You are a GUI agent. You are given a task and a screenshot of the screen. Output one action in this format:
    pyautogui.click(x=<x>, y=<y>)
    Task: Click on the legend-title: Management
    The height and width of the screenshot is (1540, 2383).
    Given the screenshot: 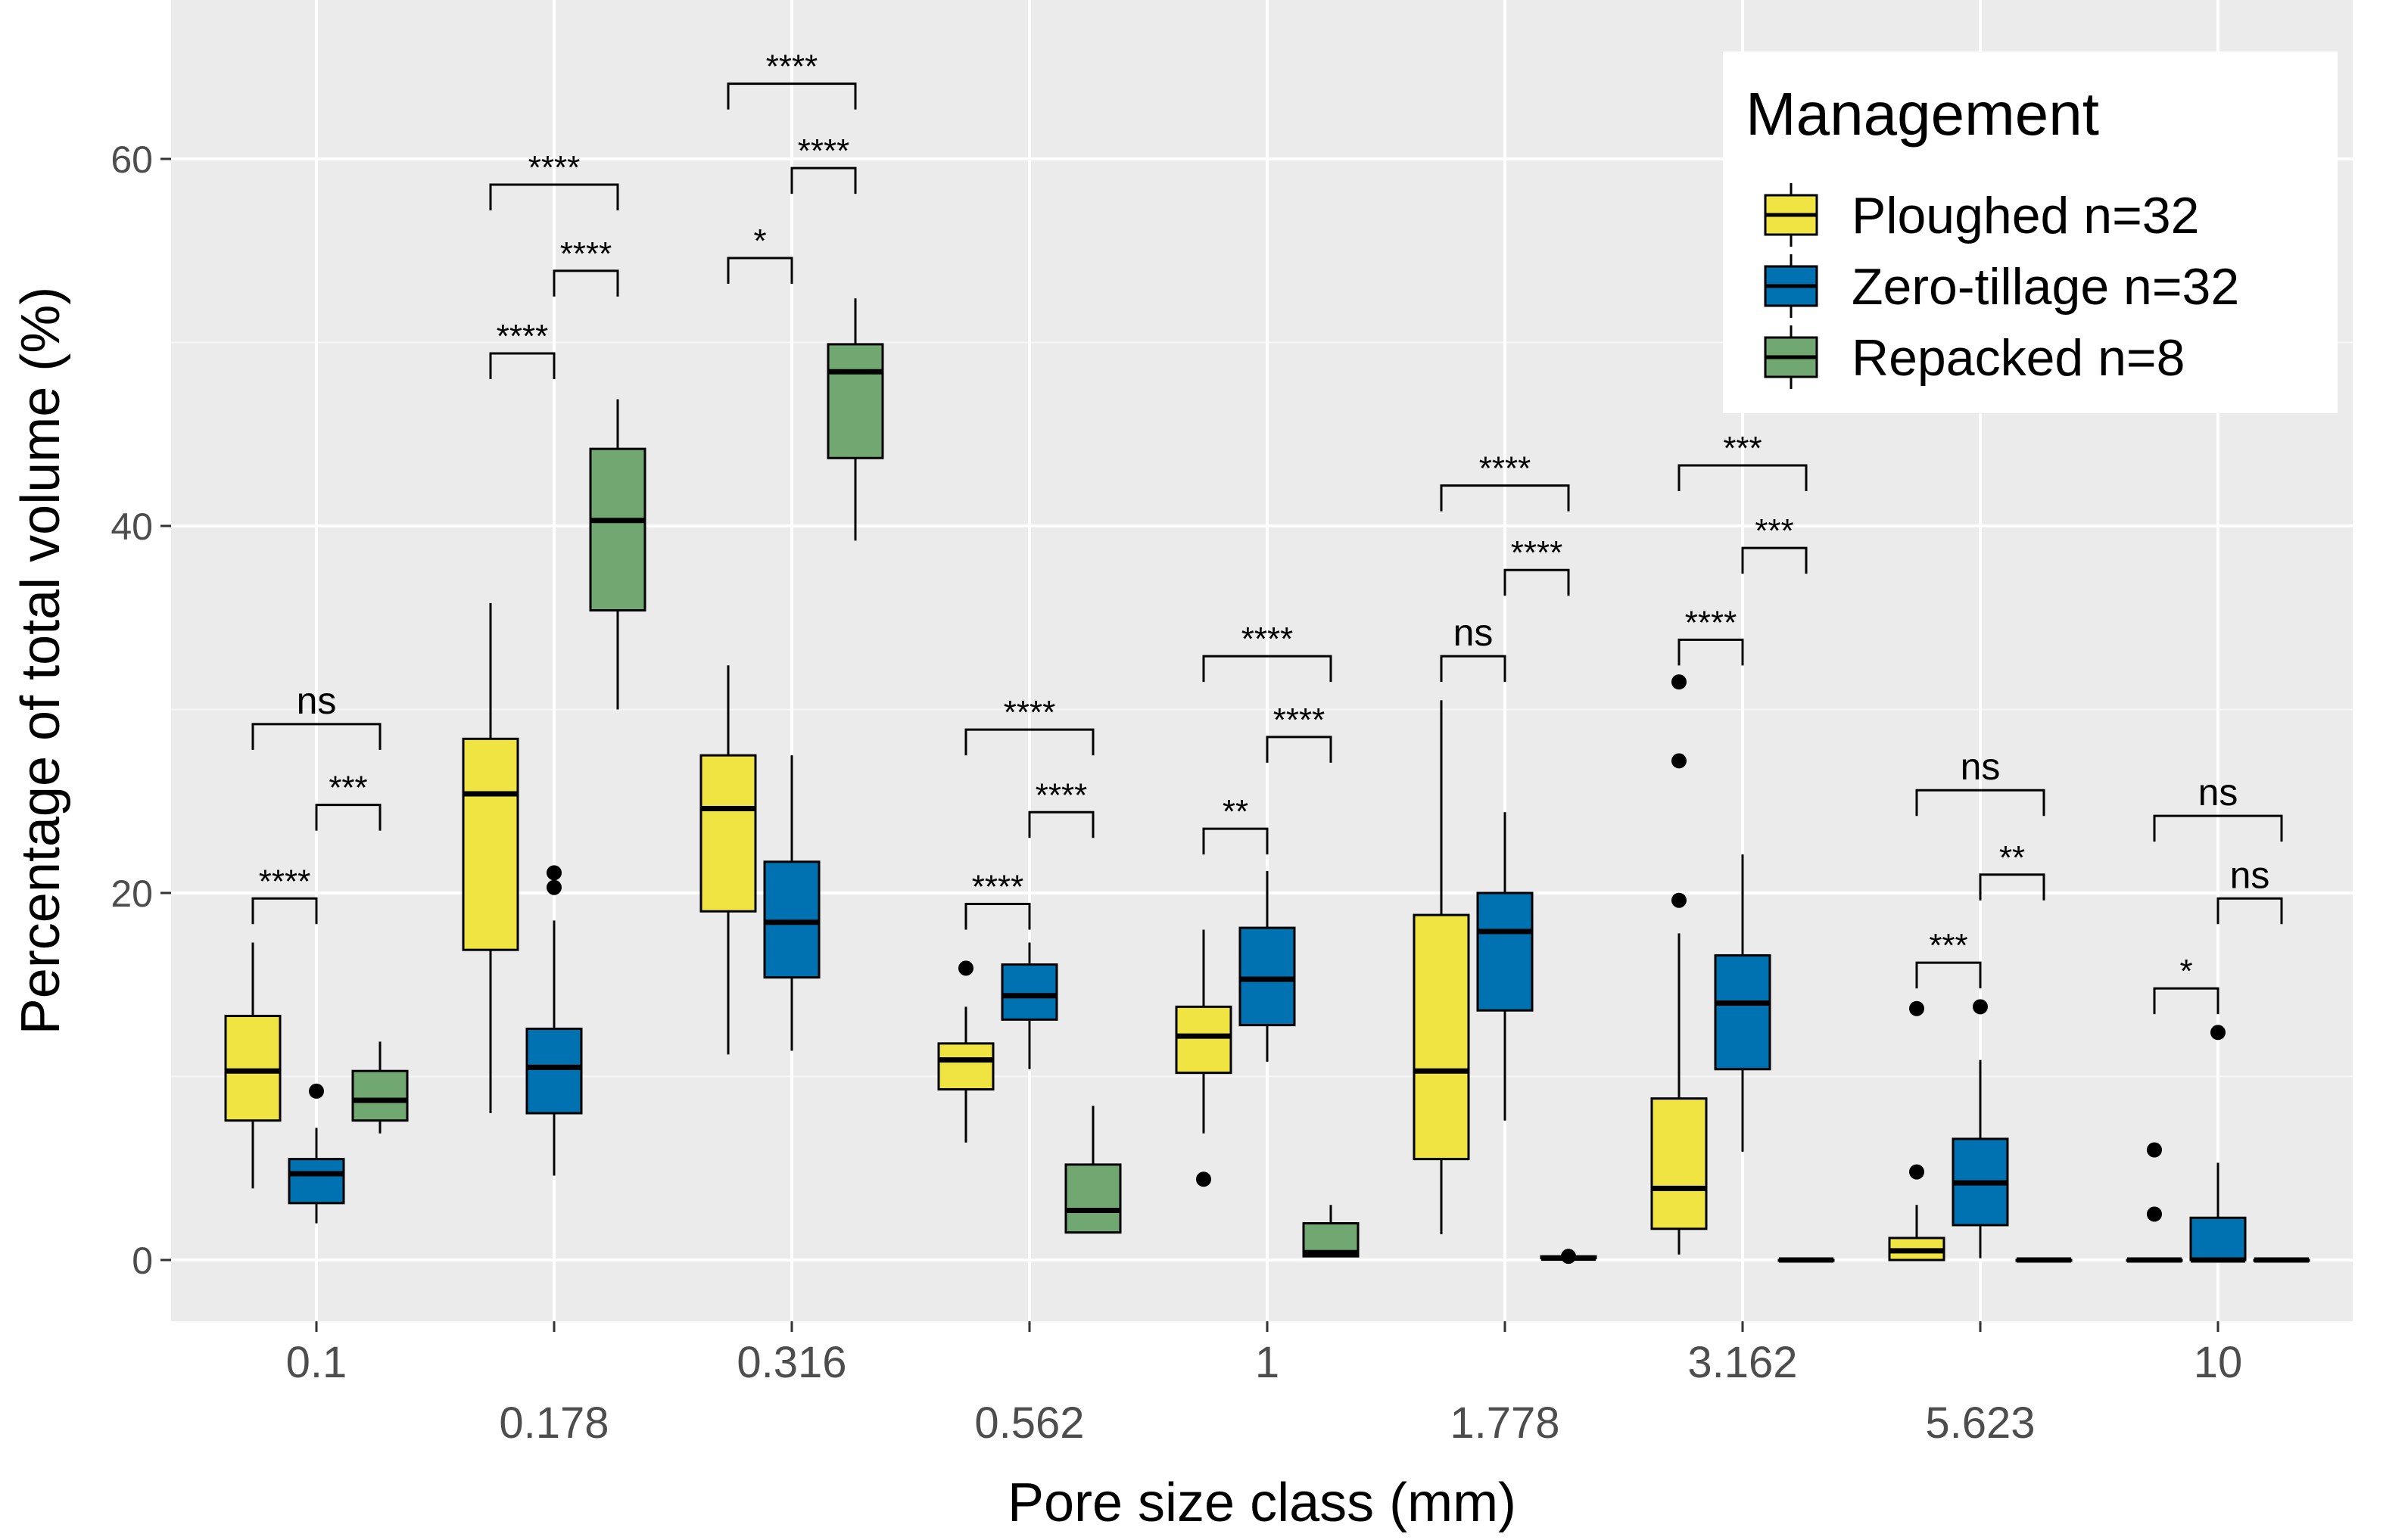 What is the action you would take?
    pyautogui.click(x=1922, y=114)
    